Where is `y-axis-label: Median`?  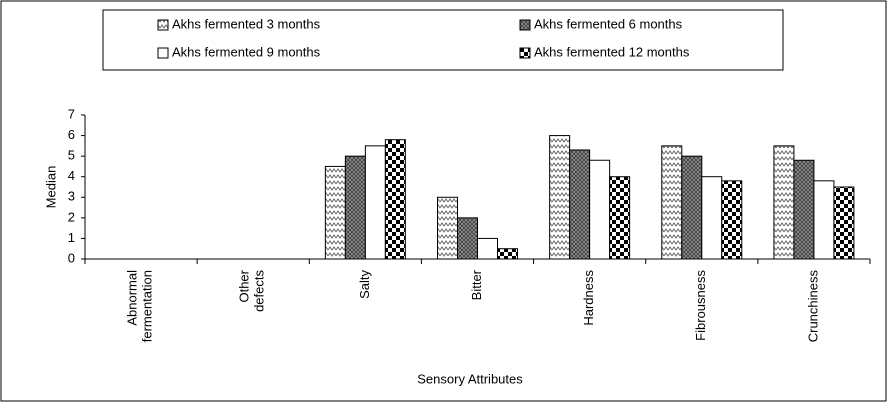 y-axis-label: Median is located at coordinates (50, 187).